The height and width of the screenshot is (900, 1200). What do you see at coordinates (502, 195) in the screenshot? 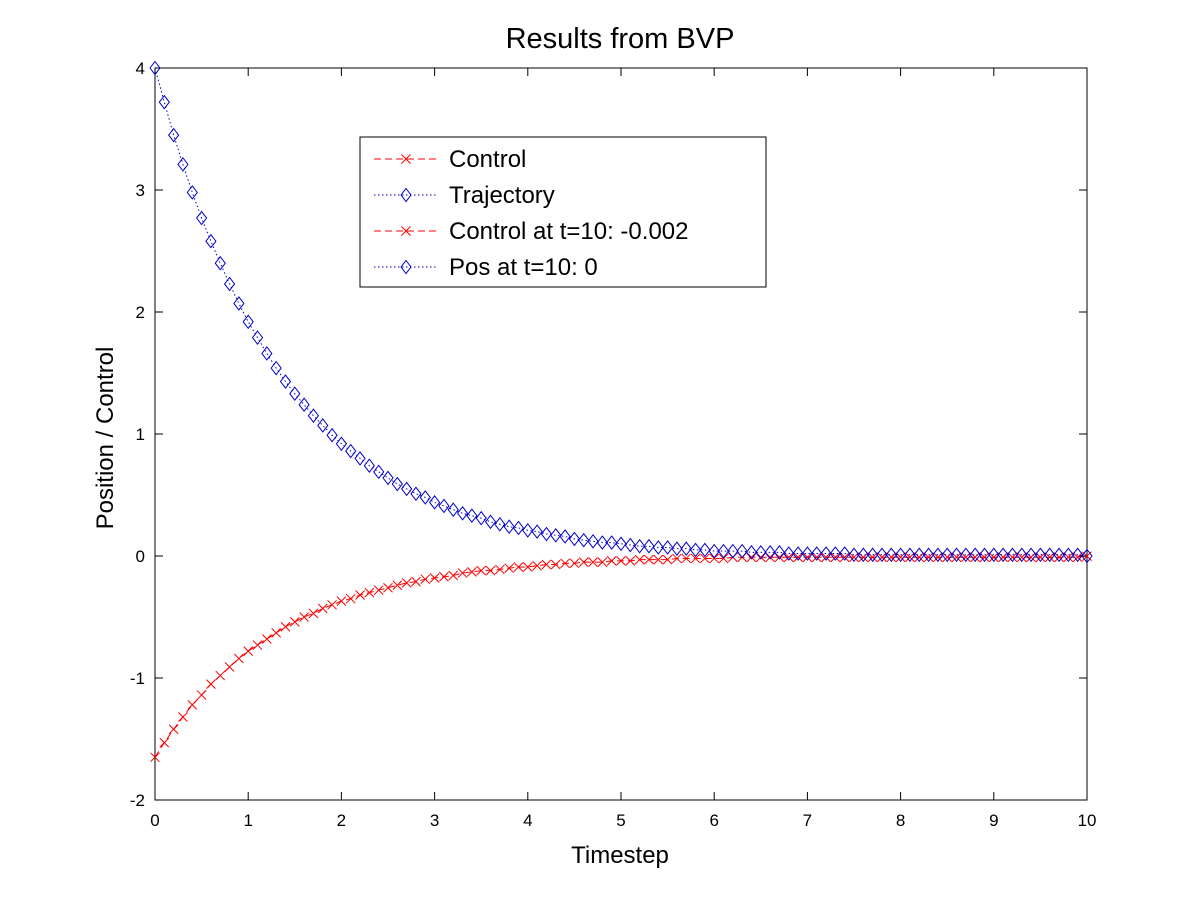
I see `legend-label: Trajectory` at bounding box center [502, 195].